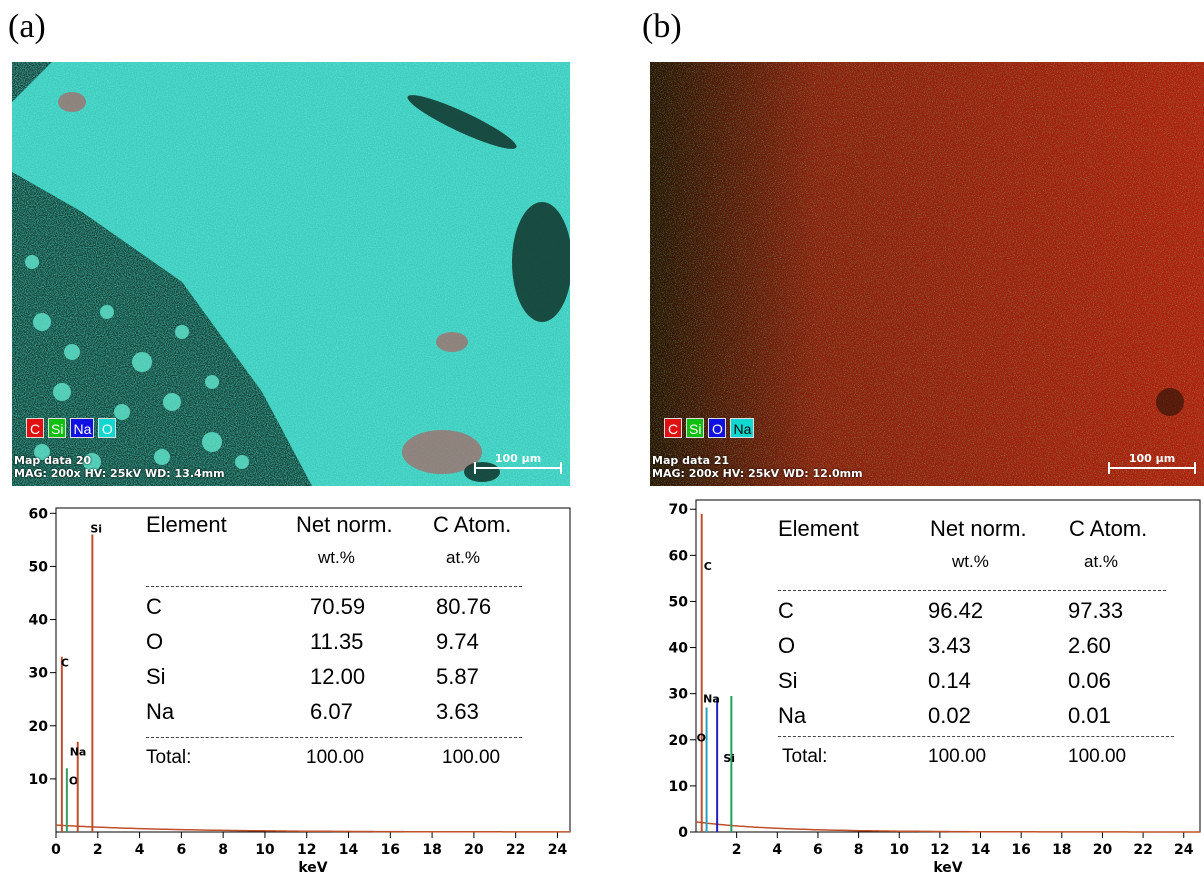 This screenshot has height=881, width=1204. What do you see at coordinates (947, 827) in the screenshot?
I see `spectrum-baseline` at bounding box center [947, 827].